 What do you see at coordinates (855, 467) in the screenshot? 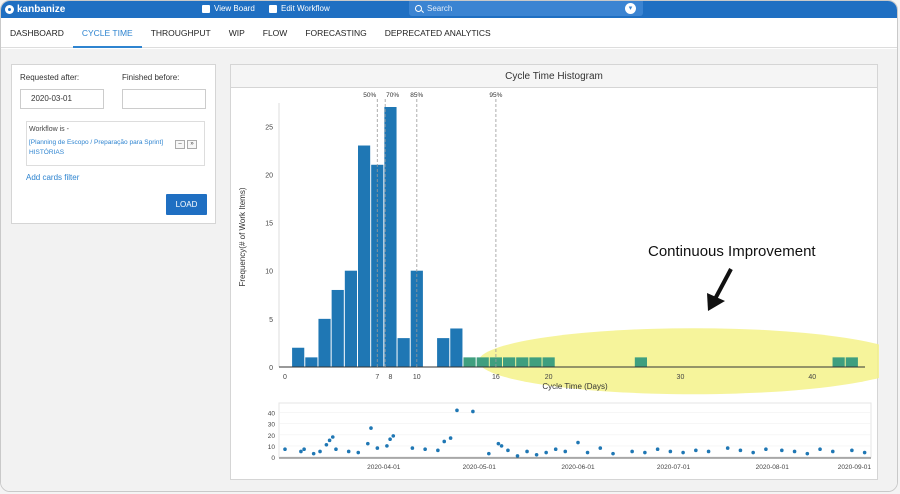
I see `scatter-x-tick-label: 2020-09-01` at bounding box center [855, 467].